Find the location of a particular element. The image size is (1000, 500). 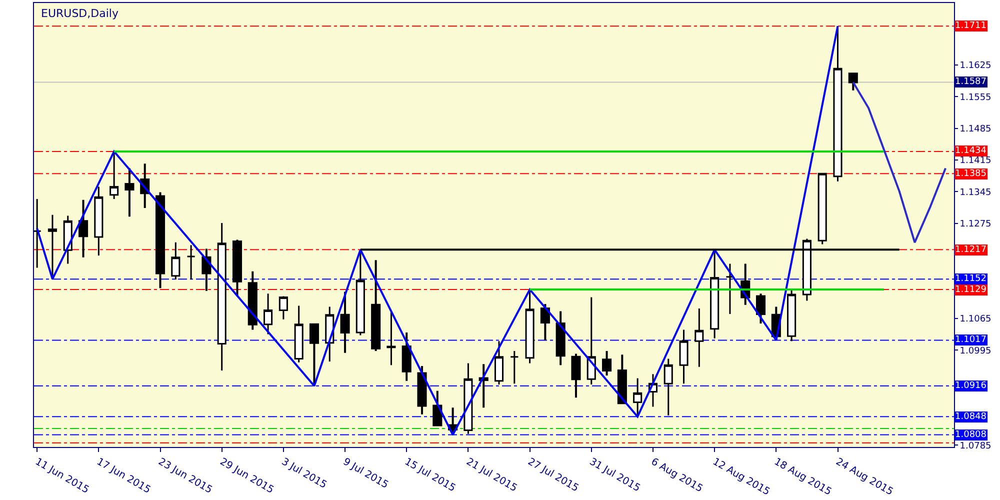

ref-line-label: 1.1385 is located at coordinates (970, 174).